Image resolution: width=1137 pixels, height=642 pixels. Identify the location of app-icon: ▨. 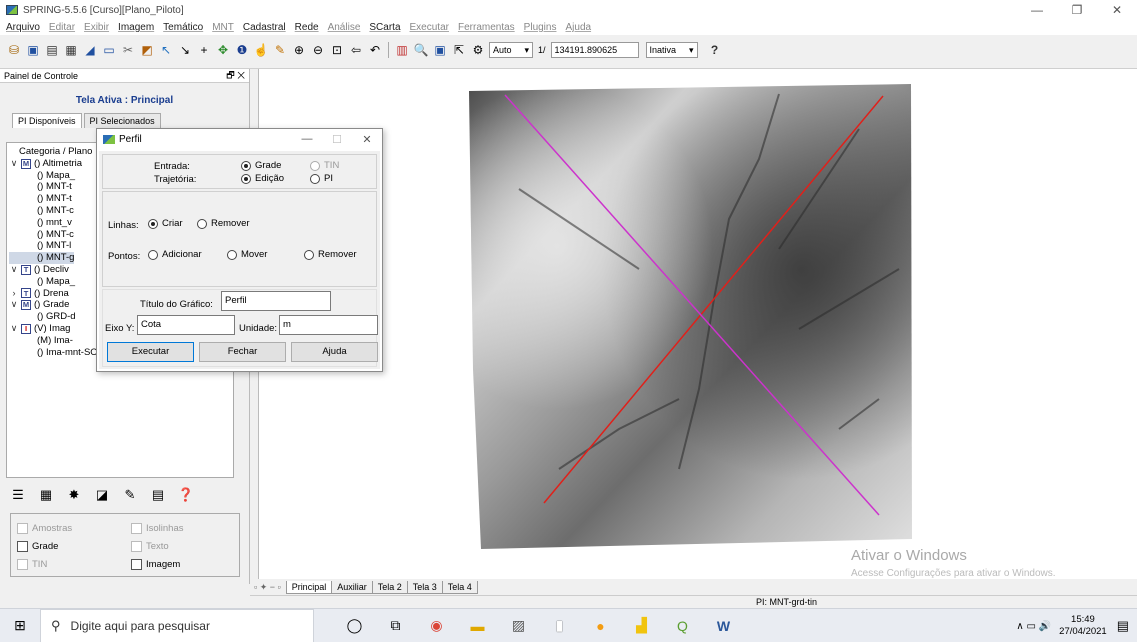
(518, 625).